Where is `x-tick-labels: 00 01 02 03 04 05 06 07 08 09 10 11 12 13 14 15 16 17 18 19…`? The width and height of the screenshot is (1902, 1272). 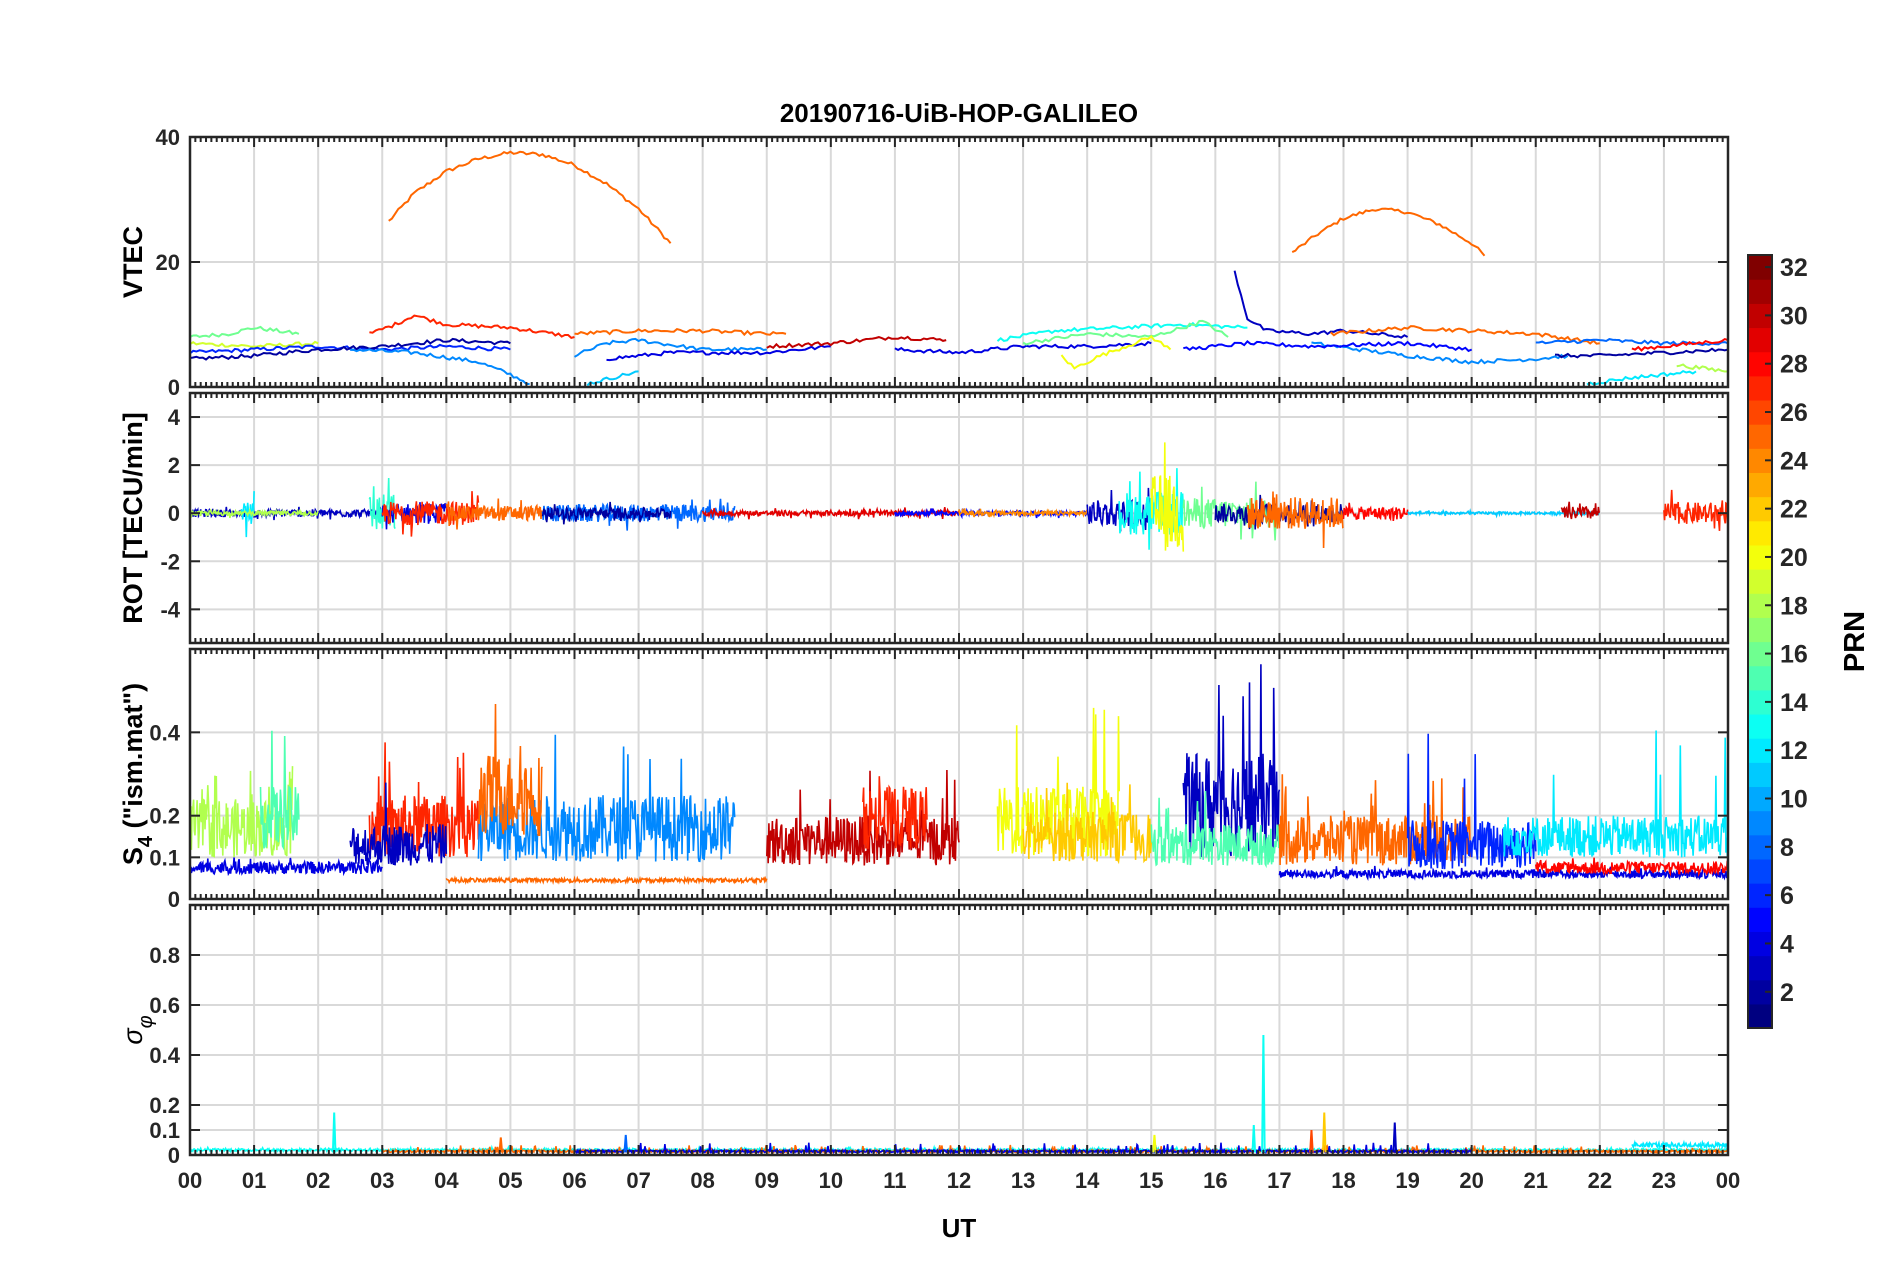 x-tick-labels: 00 01 02 03 04 05 06 07 08 09 10 11 12 13 14 15 16 17 18 19… is located at coordinates (959, 1180).